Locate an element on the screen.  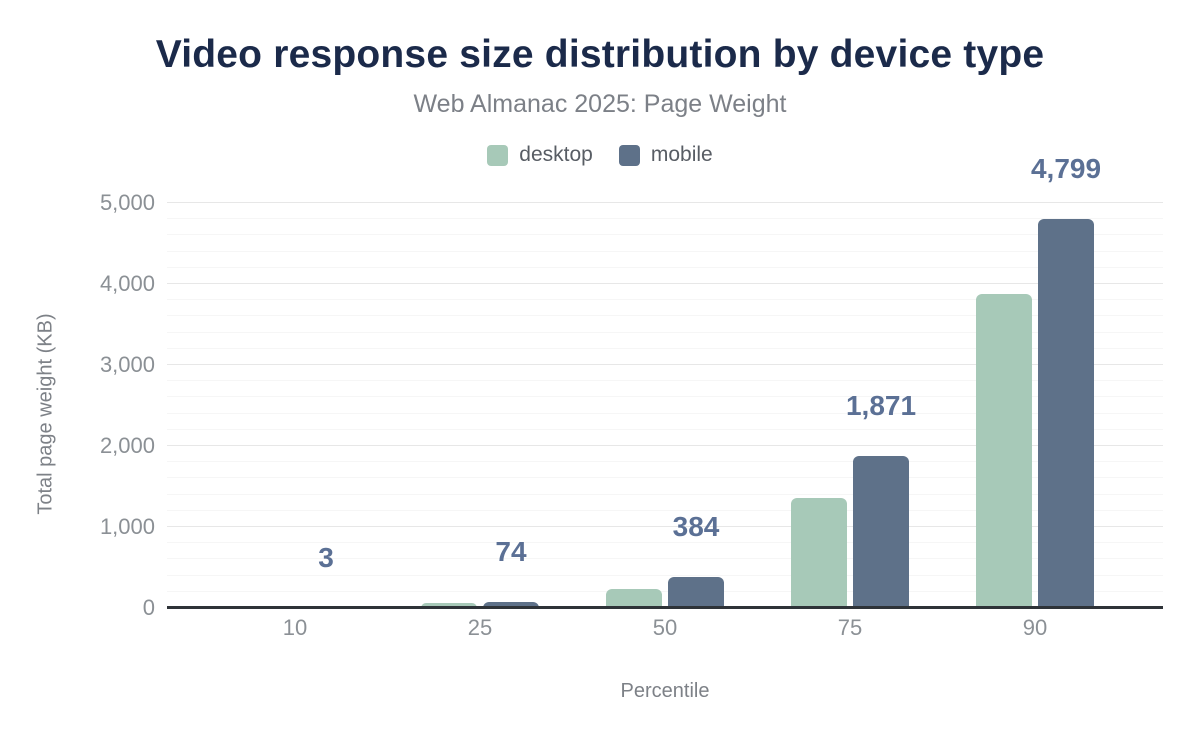
x-axis-tick-label: 75 is located at coordinates (850, 627).